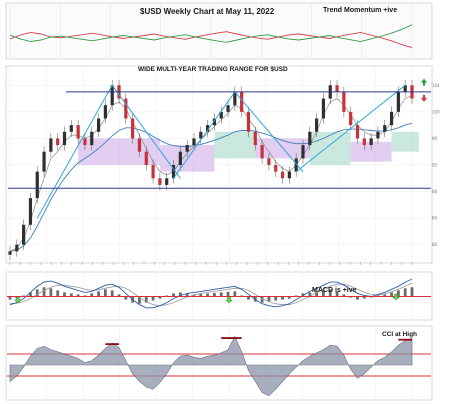  Describe the element at coordinates (207, 11) in the screenshot. I see `chart-title: $USD Weekly Chart at May 11, 2022` at that location.